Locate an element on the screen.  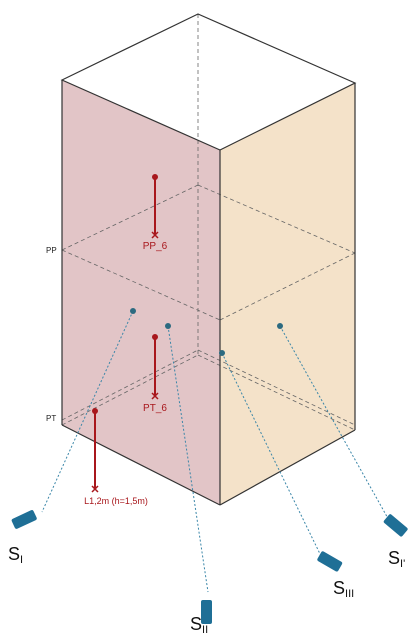
text: PT is located at coordinates (51, 418).